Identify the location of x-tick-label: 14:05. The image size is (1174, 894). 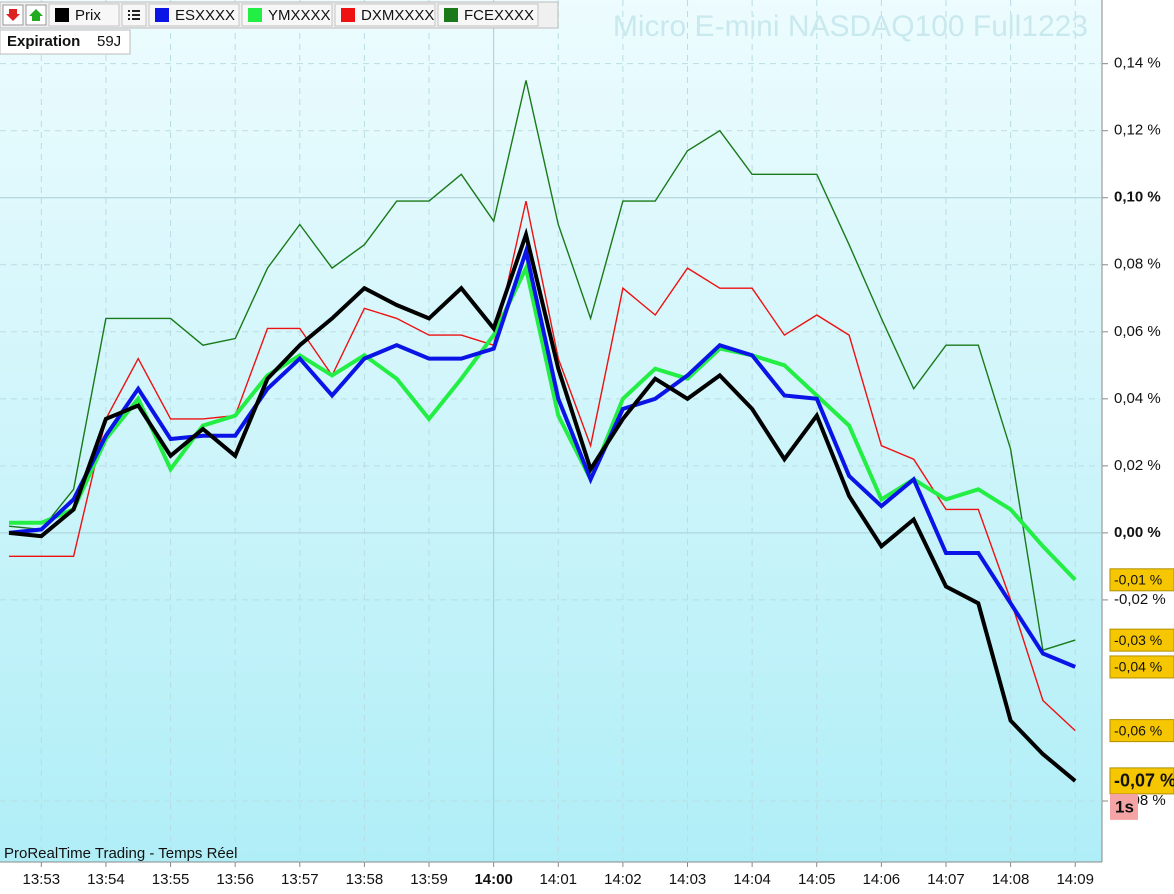
(817, 879).